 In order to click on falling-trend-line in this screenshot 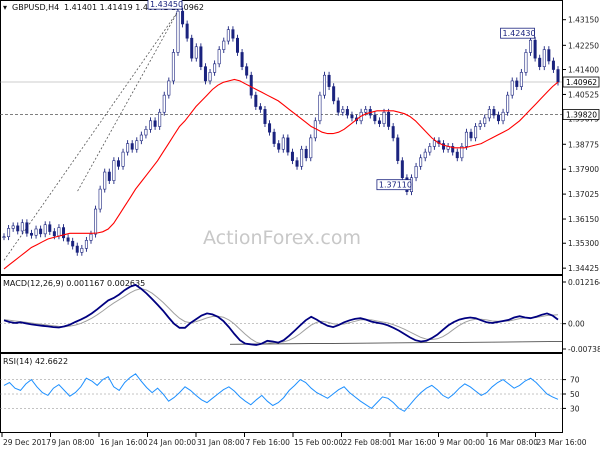, I will do `click(127, 101)`.